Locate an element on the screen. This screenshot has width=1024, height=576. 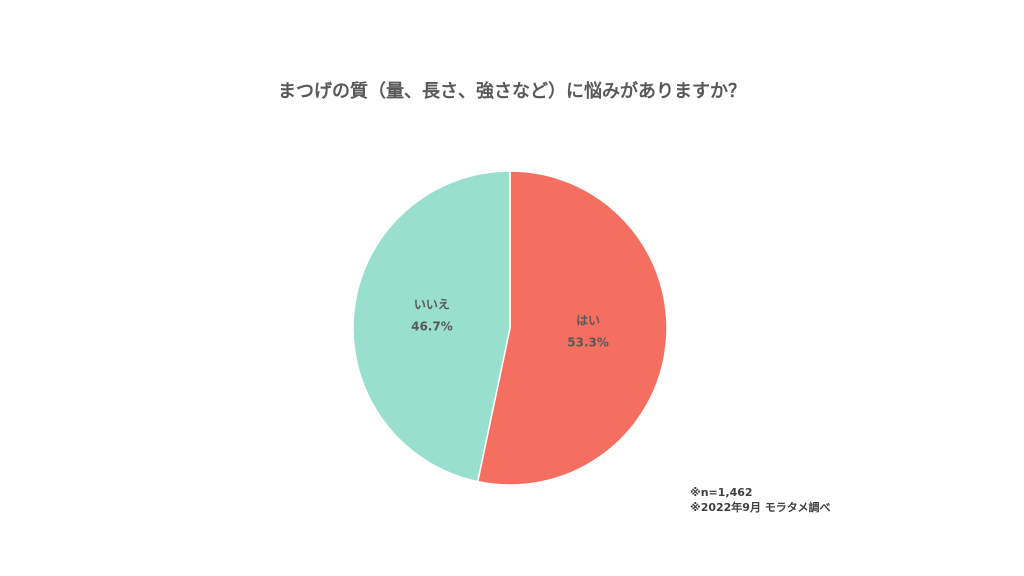
chart-title: まつげの質（量、長さ、強さなど）に悩みがありますか？ is located at coordinates (512, 91).